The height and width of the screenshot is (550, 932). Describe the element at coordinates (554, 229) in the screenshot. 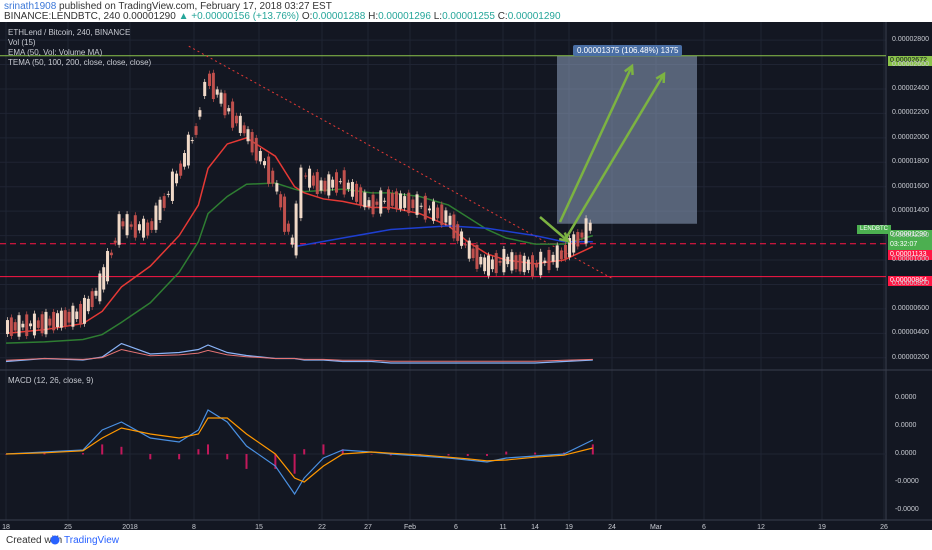

I see `arrow-entry` at that location.